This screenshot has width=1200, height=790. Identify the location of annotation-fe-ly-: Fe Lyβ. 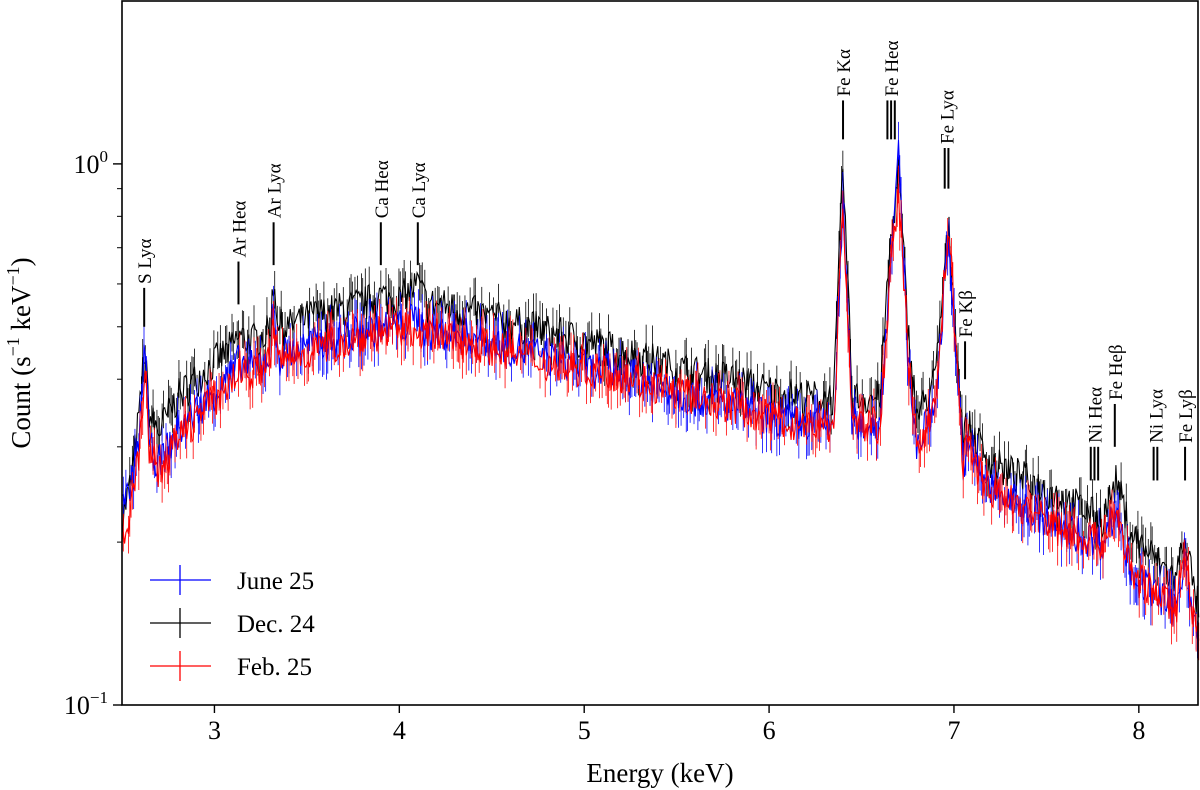
(1186, 435).